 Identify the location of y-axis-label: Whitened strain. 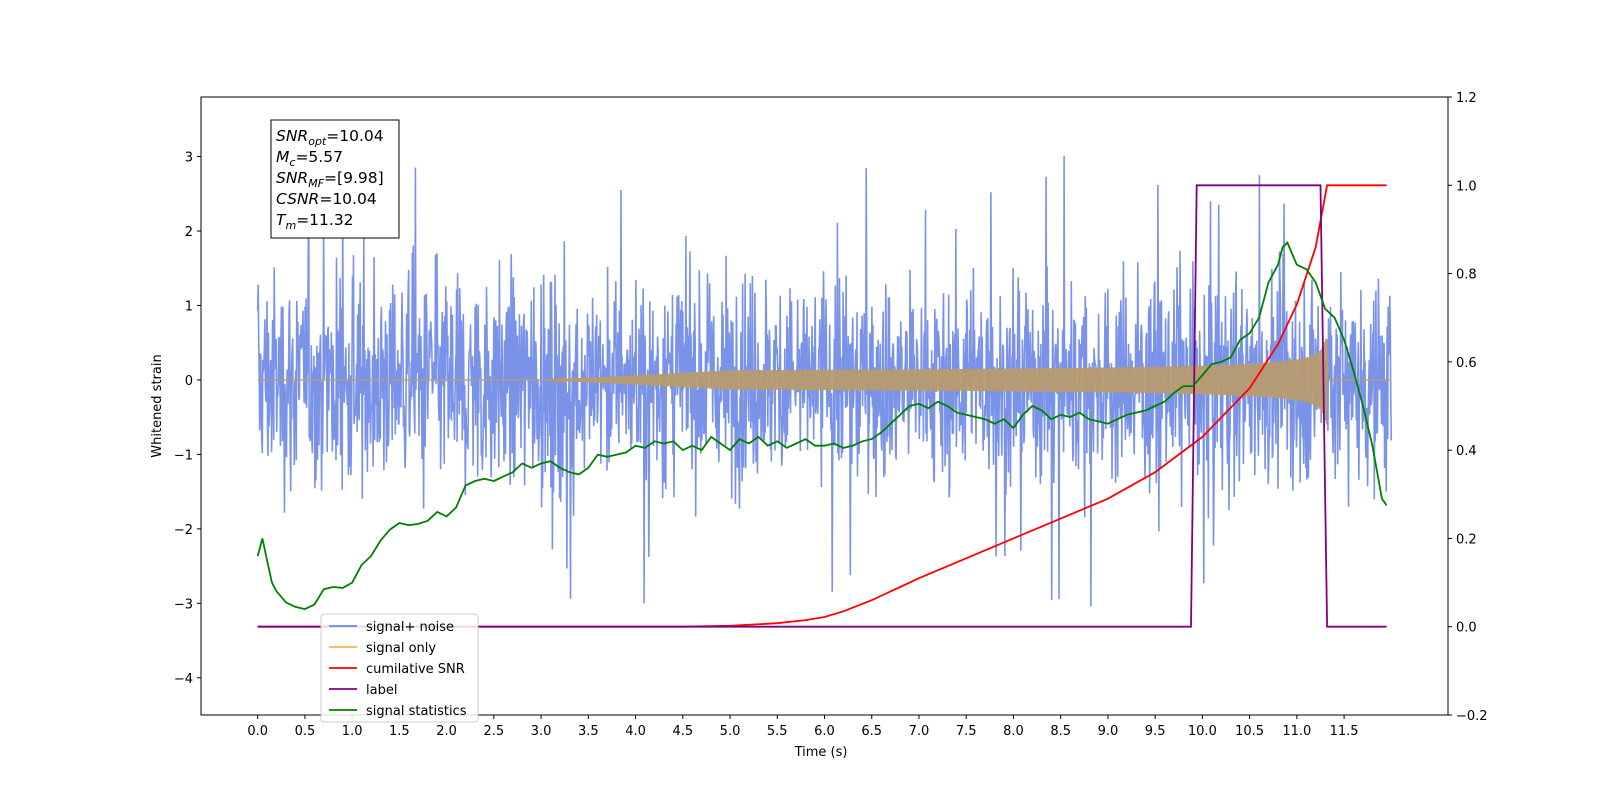
(157, 405).